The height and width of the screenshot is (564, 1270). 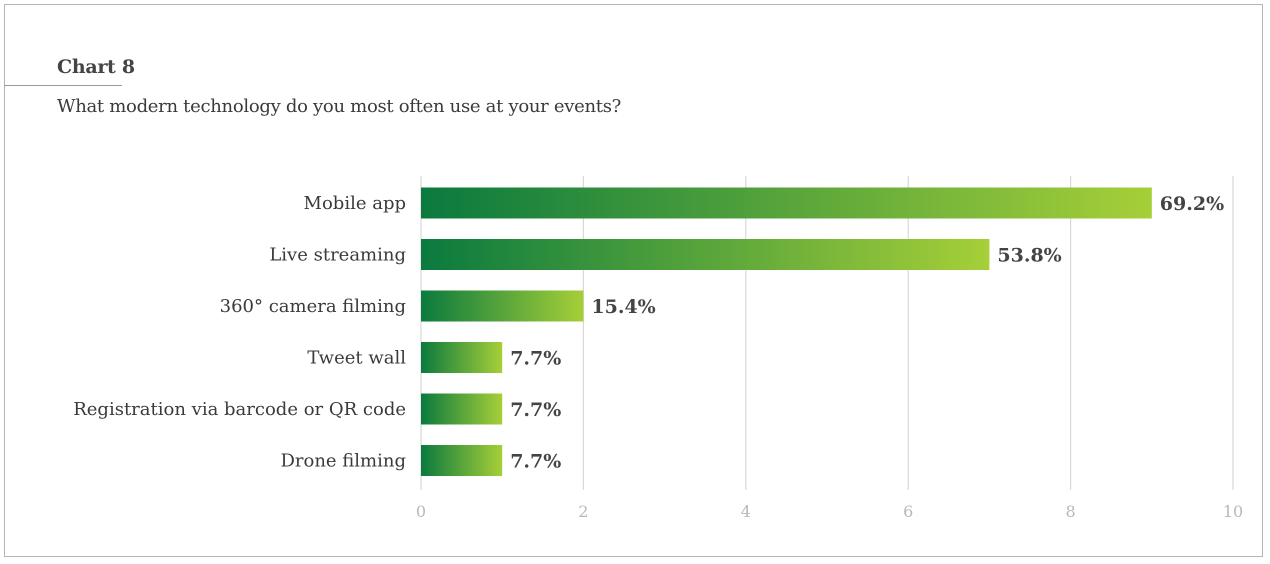 What do you see at coordinates (63, 85) in the screenshot?
I see `chart-label-divider` at bounding box center [63, 85].